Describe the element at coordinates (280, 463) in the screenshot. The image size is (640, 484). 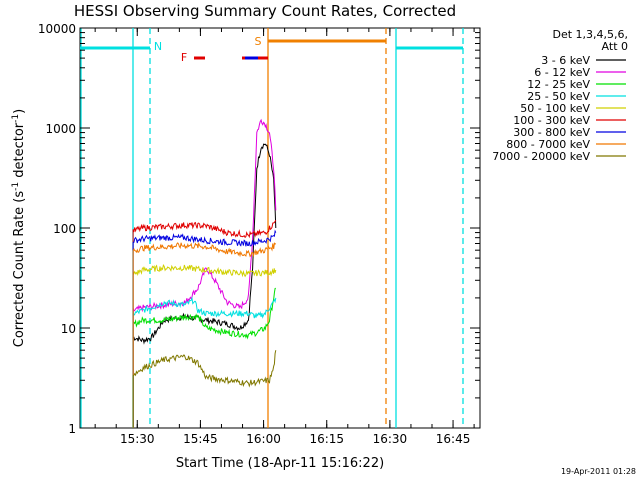
I see `x-axis-label: Start Time (18-Apr-11 15:16:22)` at that location.